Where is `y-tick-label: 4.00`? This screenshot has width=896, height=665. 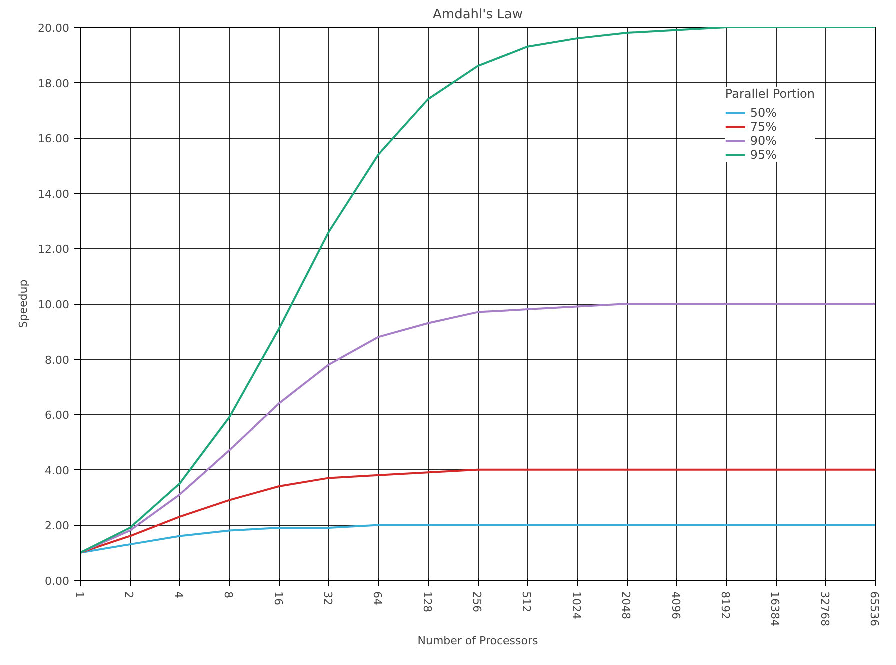 y-tick-label: 4.00 is located at coordinates (57, 471).